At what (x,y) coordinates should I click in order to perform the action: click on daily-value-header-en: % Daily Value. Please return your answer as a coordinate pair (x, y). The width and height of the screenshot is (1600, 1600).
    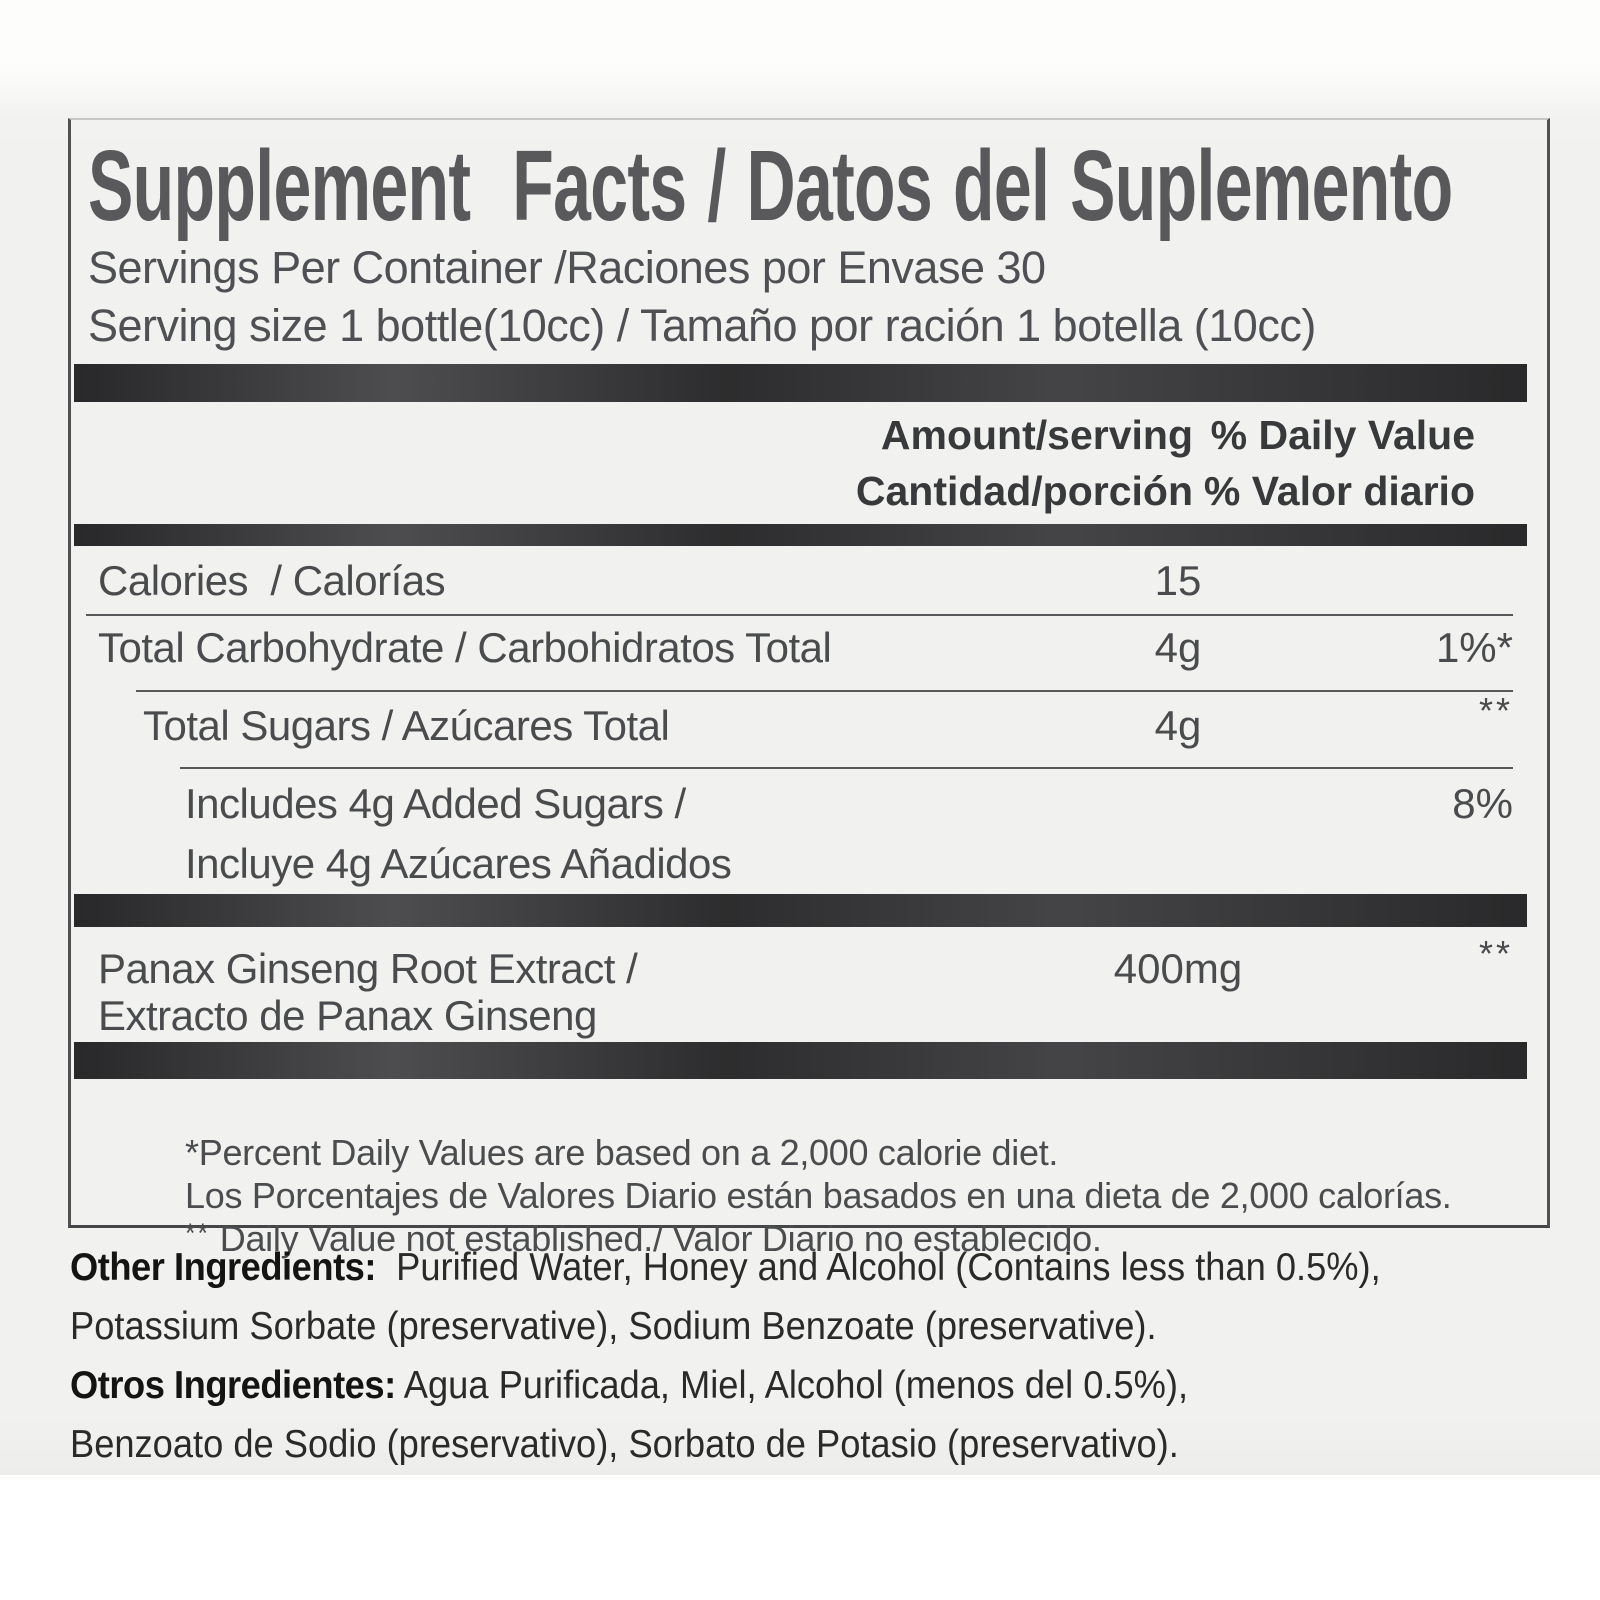
    Looking at the image, I should click on (1342, 435).